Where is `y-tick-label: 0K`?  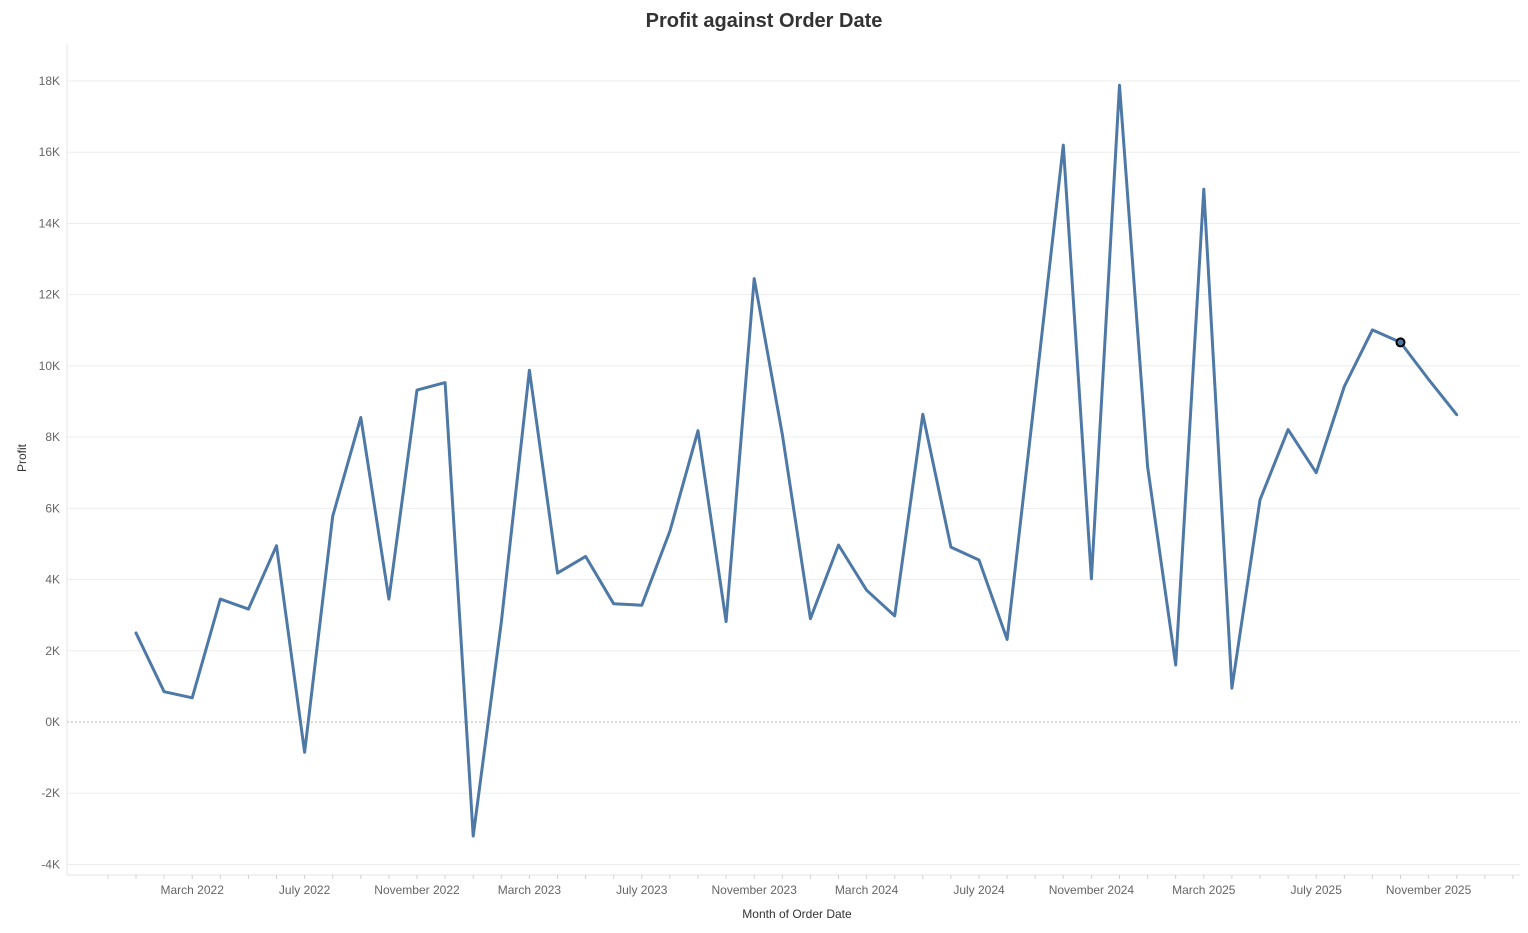 y-tick-label: 0K is located at coordinates (52, 722).